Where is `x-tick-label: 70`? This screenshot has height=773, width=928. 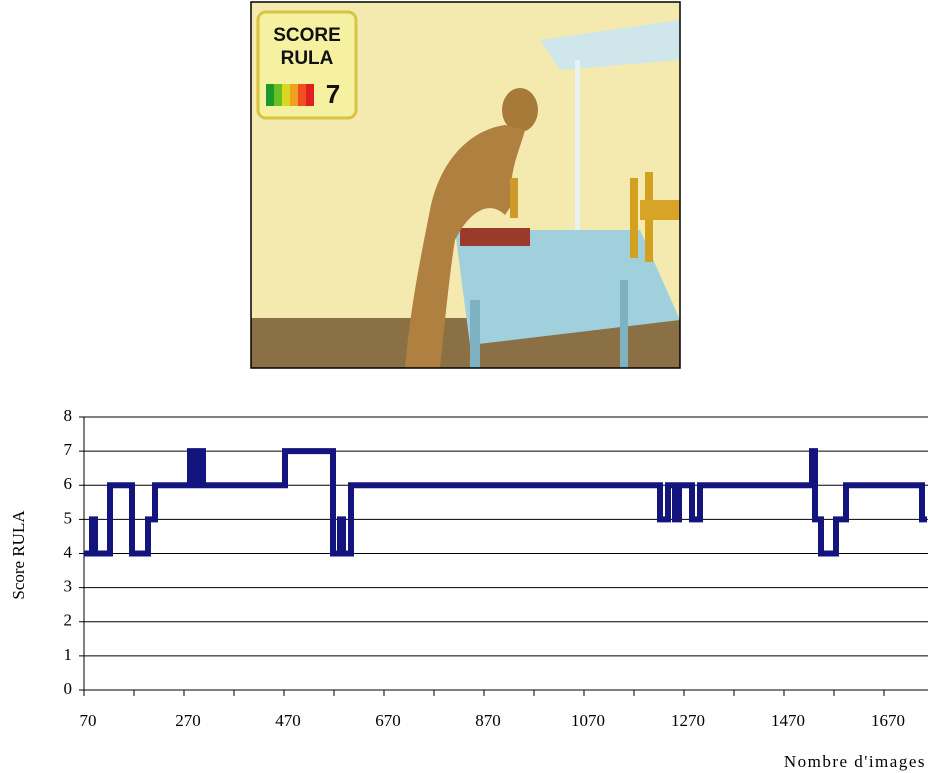
x-tick-label: 70 is located at coordinates (88, 720).